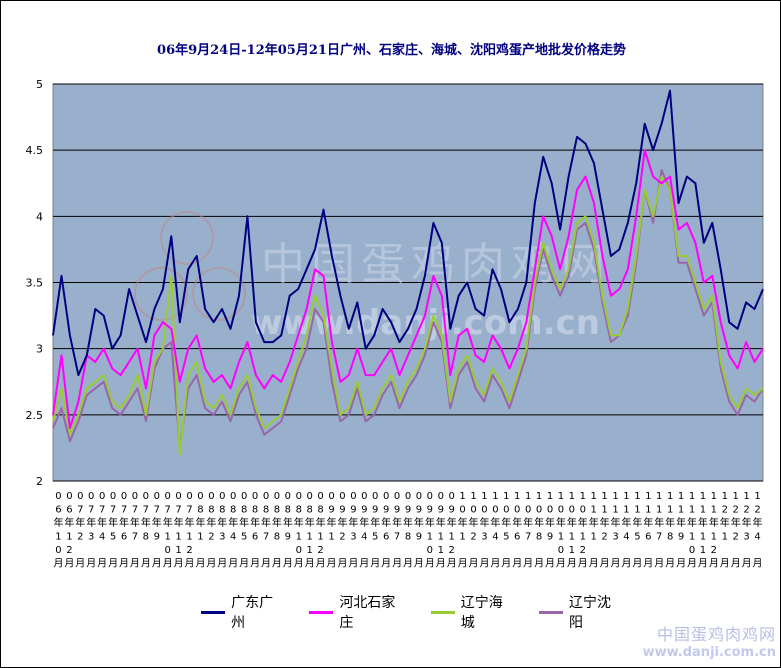 The image size is (781, 668). Describe the element at coordinates (463, 530) in the screenshot. I see `x-tick-label: 1 0年 1 月` at that location.